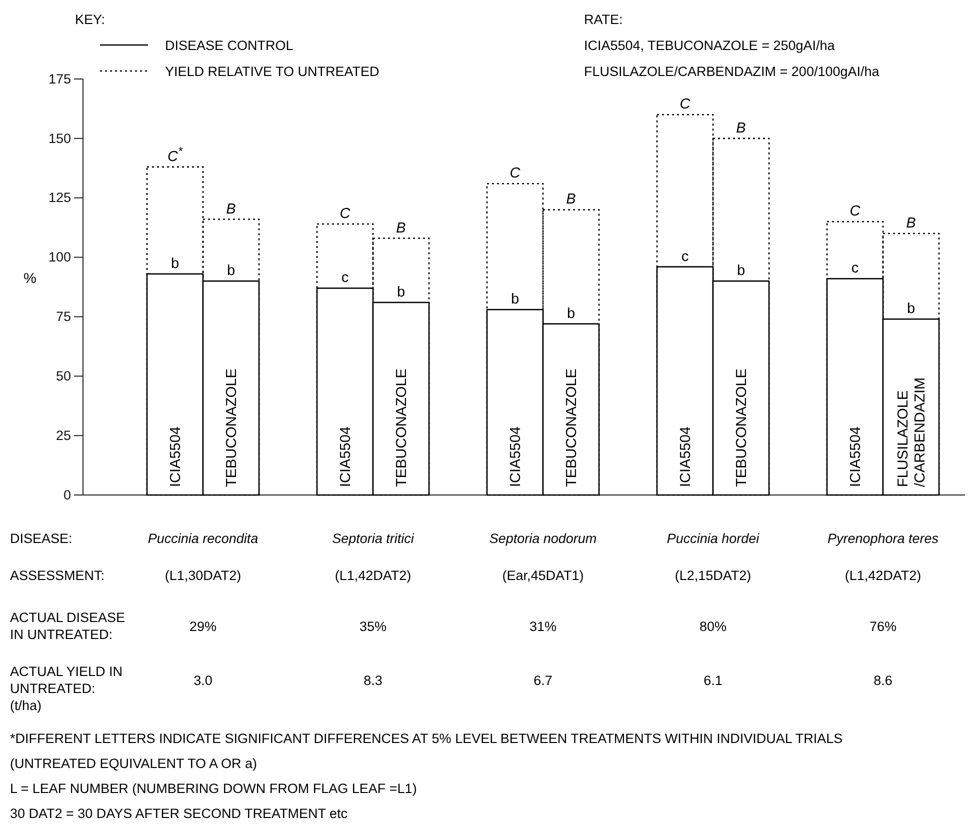  What do you see at coordinates (203, 626) in the screenshot?
I see `text: 29%` at bounding box center [203, 626].